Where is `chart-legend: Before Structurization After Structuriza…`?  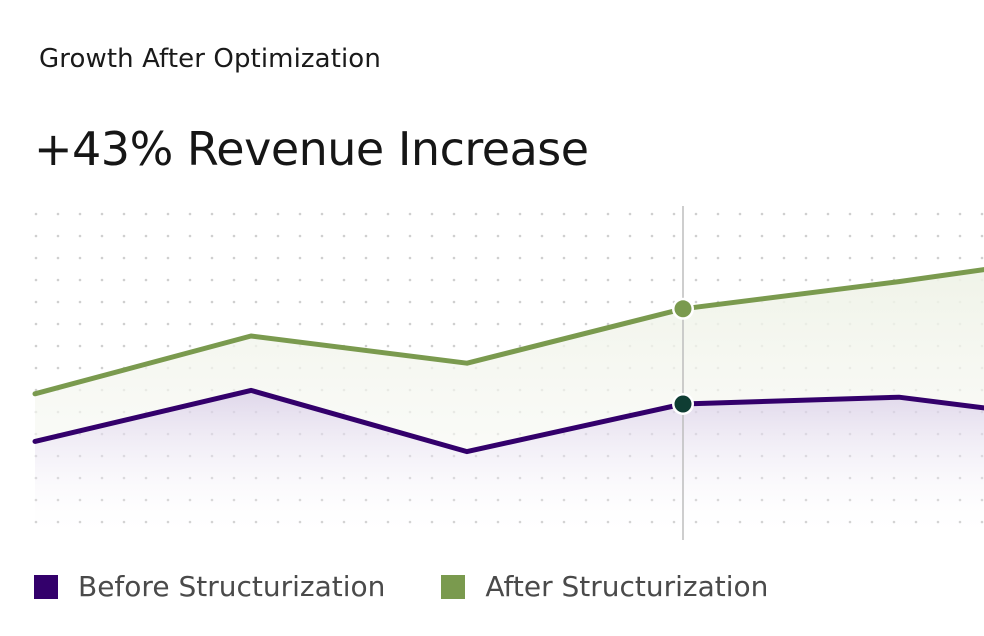 chart-legend: Before Structurization After Structuriza… is located at coordinates (429, 586).